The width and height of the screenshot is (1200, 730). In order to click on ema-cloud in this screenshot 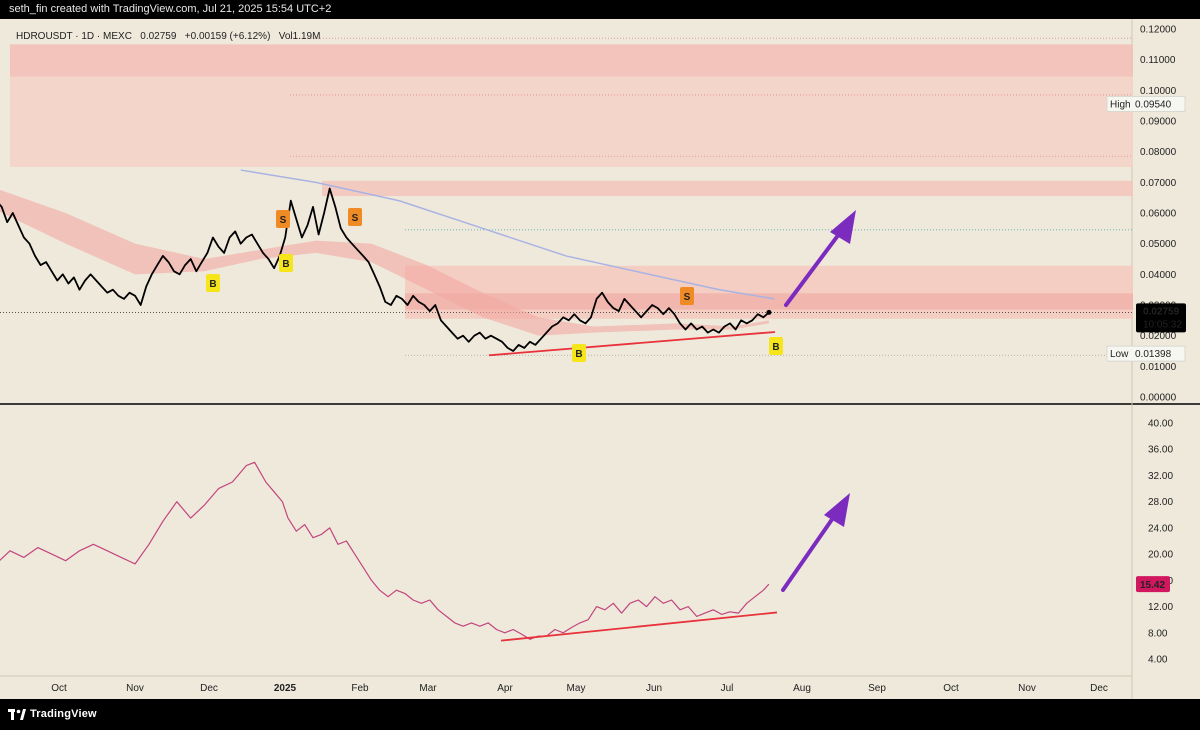, I will do `click(384, 262)`.